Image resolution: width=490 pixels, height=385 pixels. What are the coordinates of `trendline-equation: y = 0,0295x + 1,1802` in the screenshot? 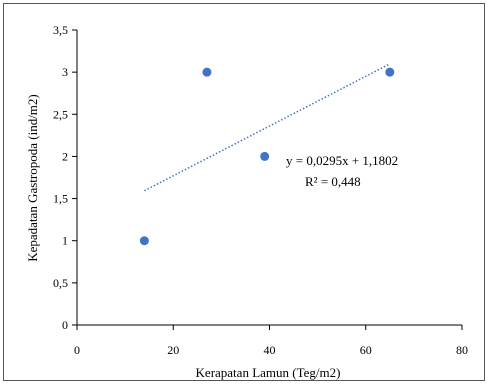 It's located at (342, 160).